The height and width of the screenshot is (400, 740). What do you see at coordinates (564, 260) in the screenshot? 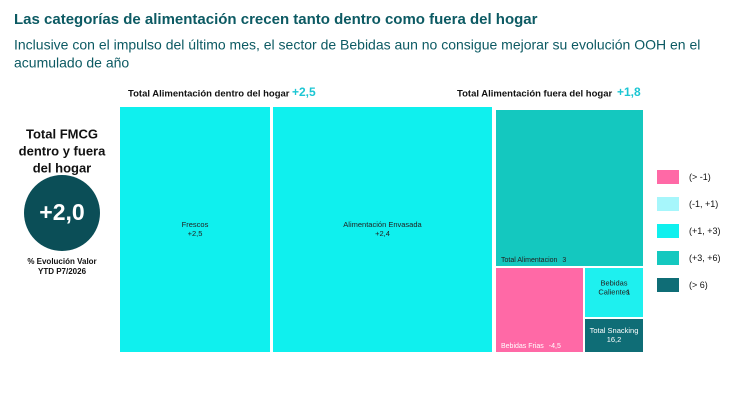
I see `tile-value: 3` at bounding box center [564, 260].